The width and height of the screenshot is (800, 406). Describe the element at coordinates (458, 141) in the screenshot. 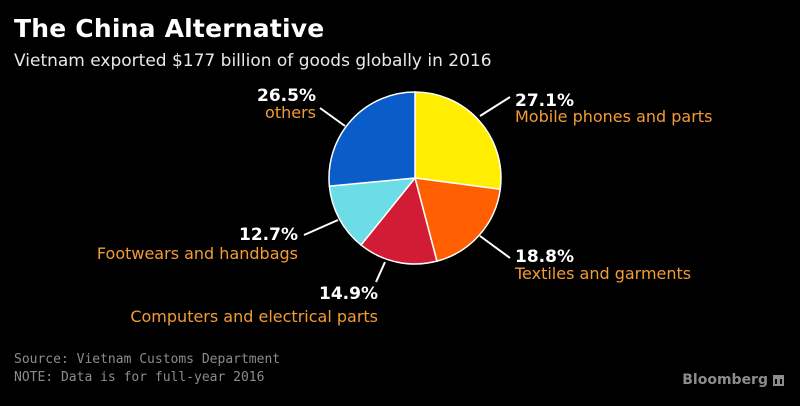

I see `pie-slice-mobile-phones` at that location.